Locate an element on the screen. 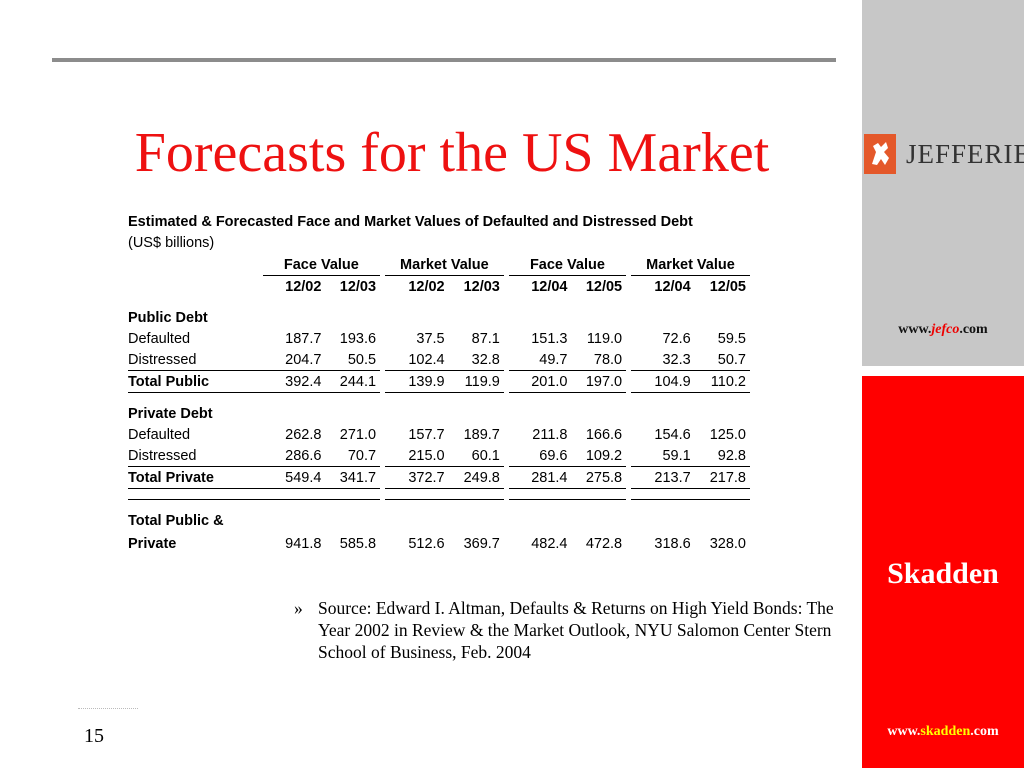 The image size is (1024, 768). jefco-url-suffix: .com is located at coordinates (973, 329).